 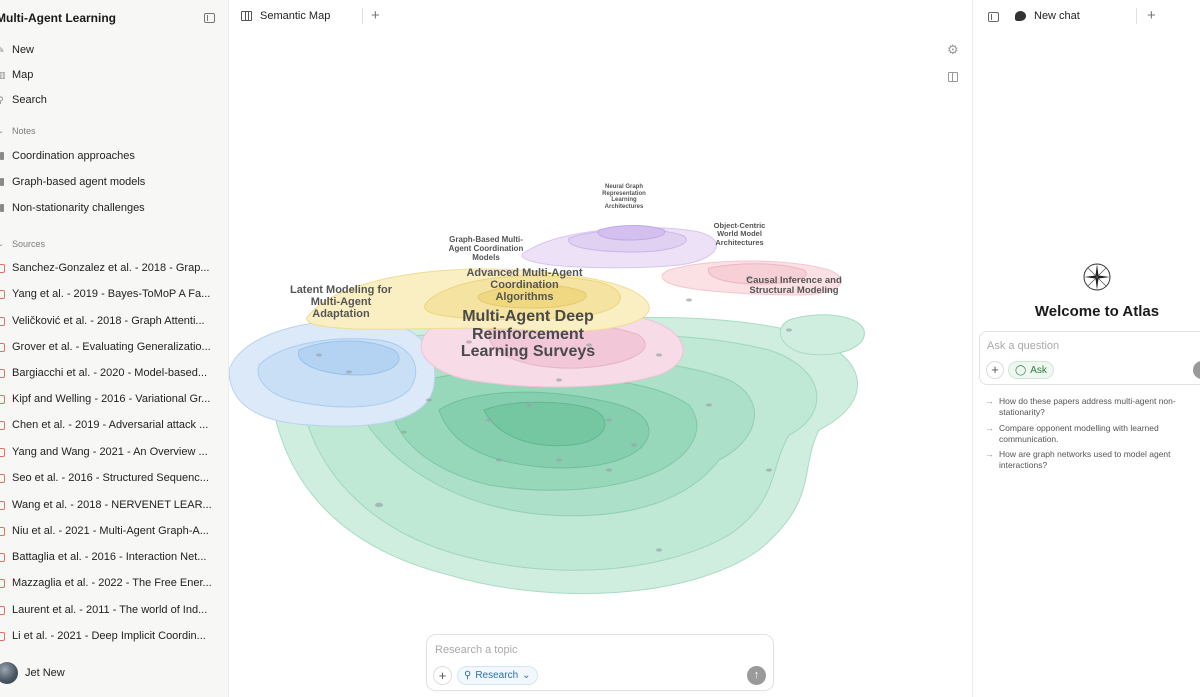 I want to click on panel-toggle-icon, so click(x=993, y=17).